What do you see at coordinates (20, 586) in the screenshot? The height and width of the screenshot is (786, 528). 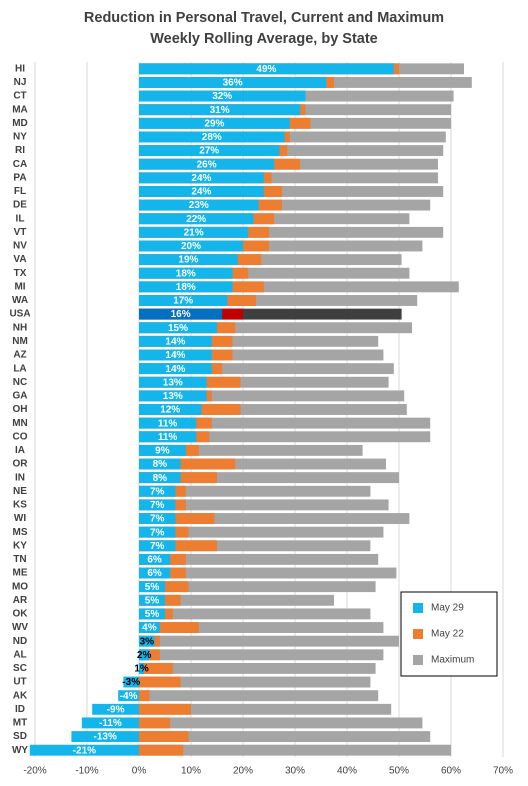 I see `y-tick-label: MO` at bounding box center [20, 586].